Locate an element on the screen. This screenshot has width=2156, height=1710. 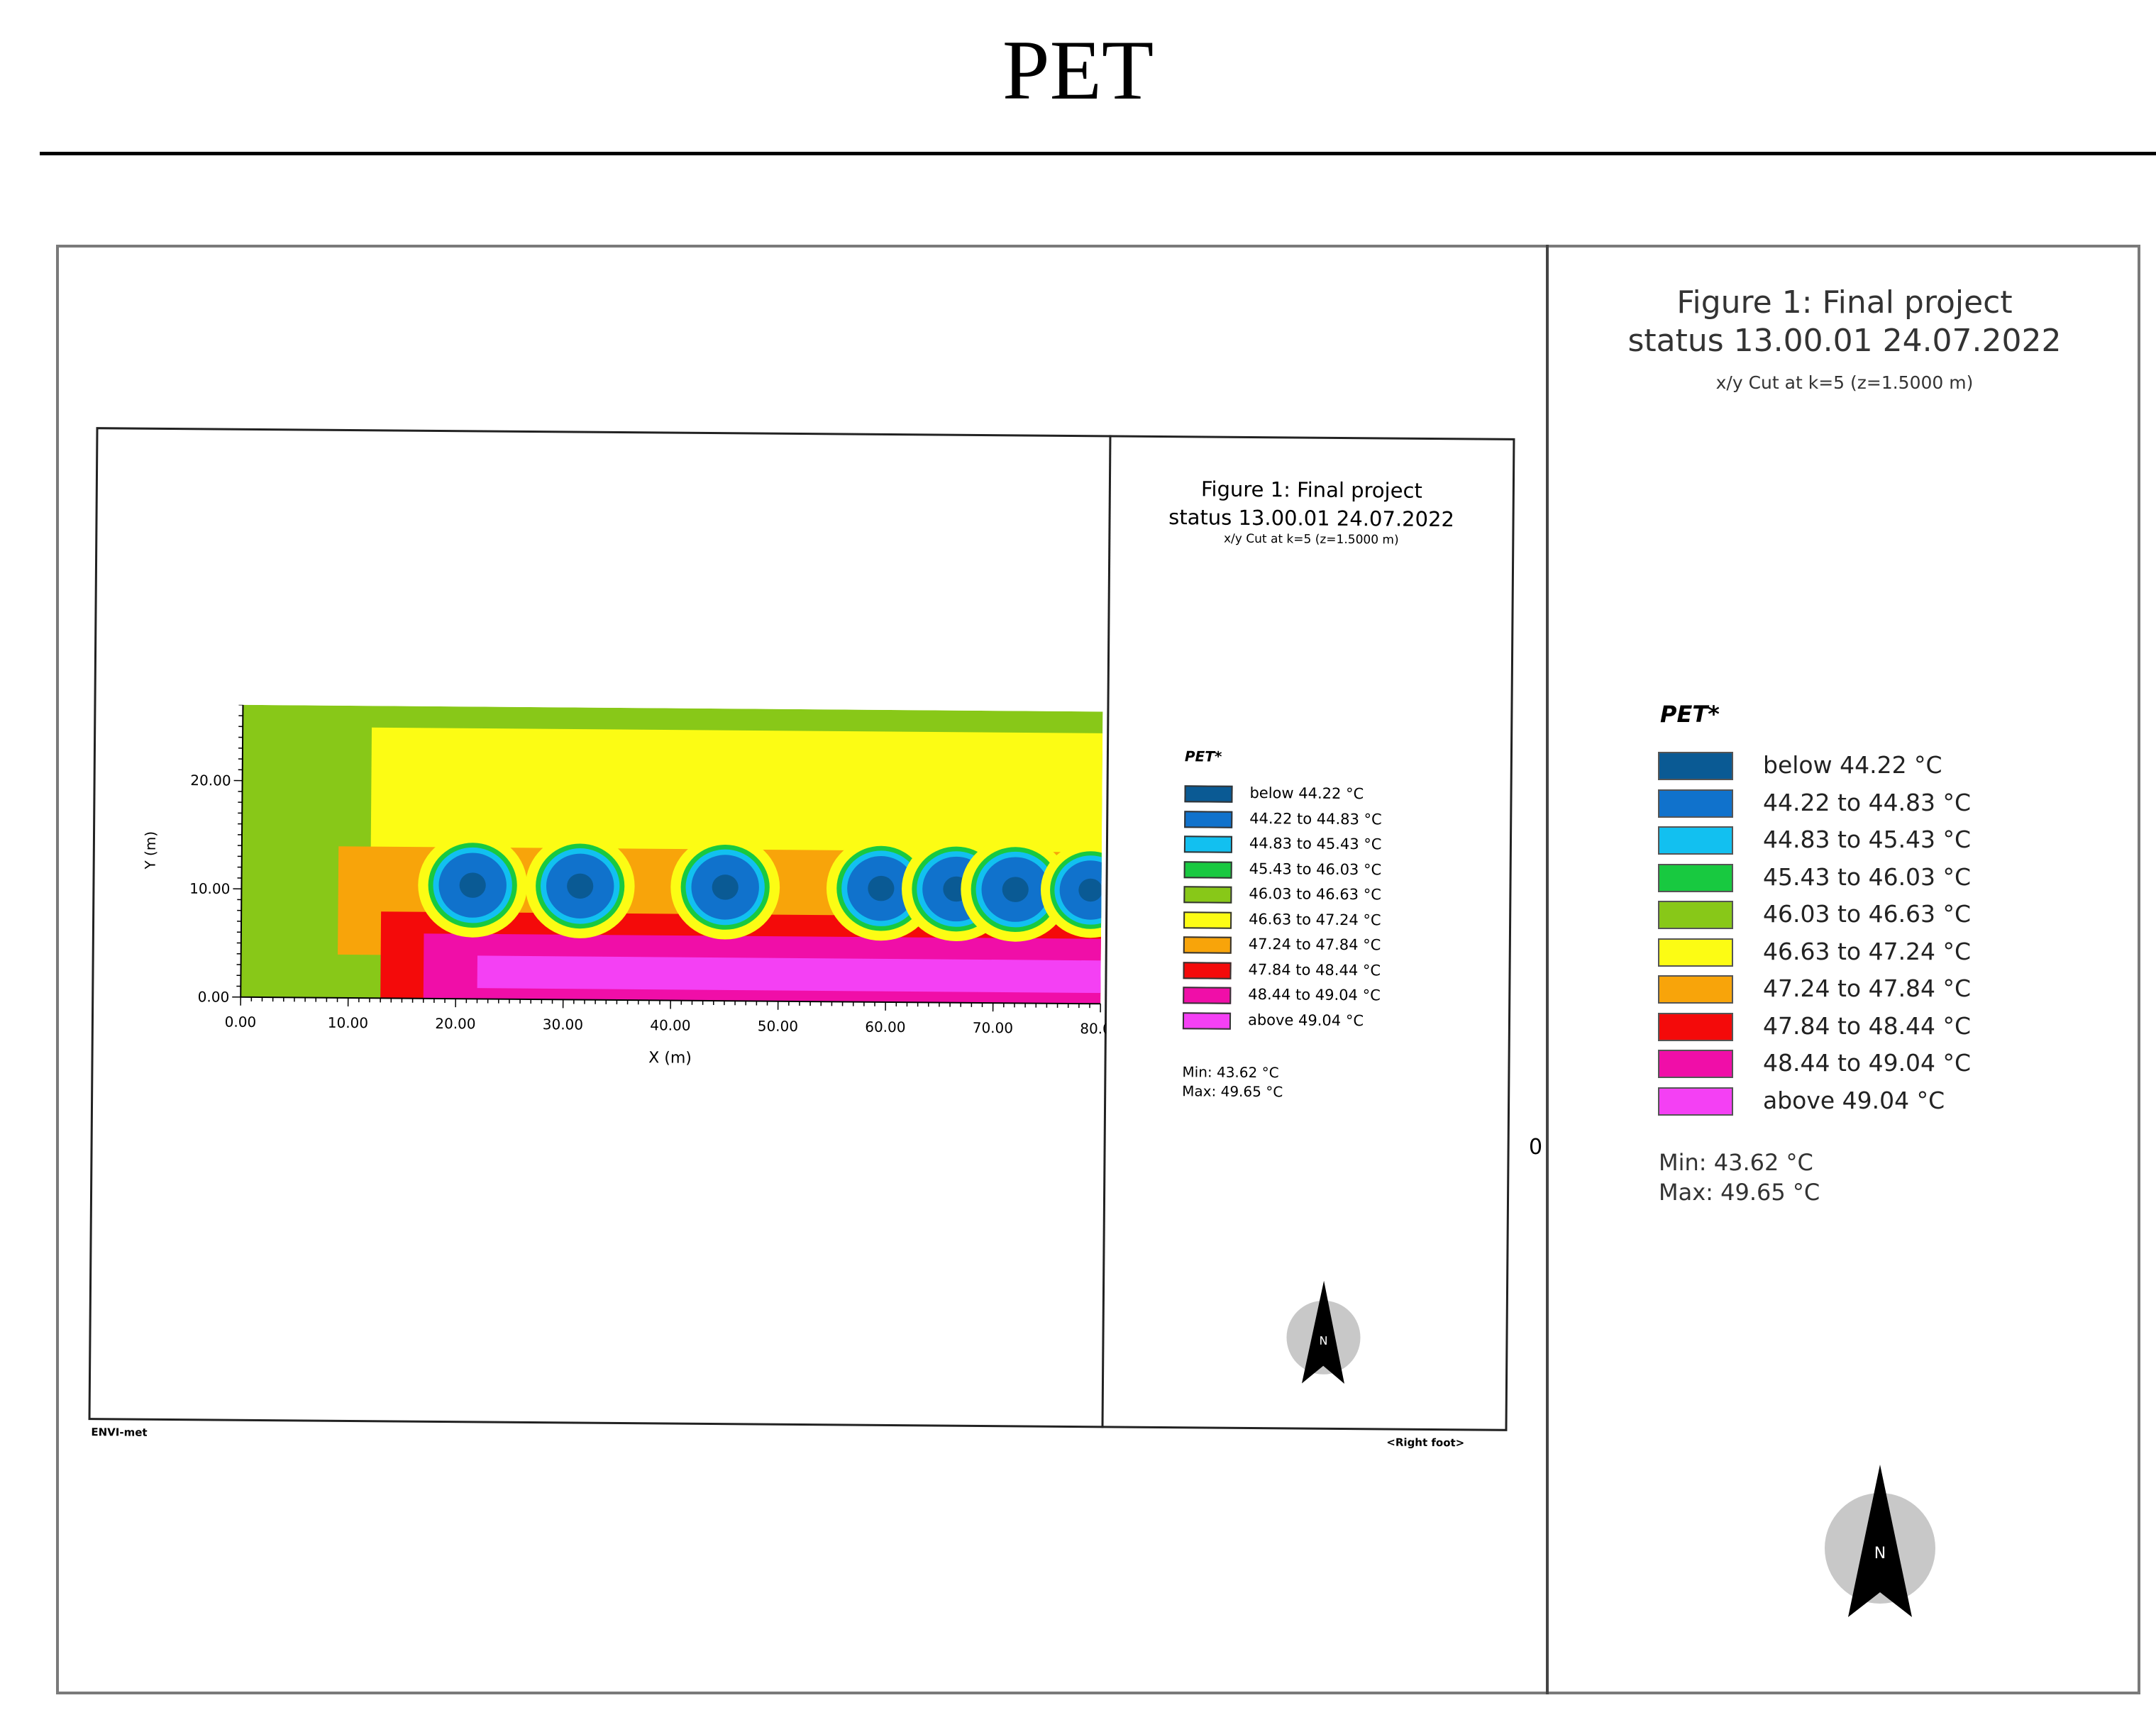
outer-max-value: Max: 49.65 °C is located at coordinates (1739, 1192).